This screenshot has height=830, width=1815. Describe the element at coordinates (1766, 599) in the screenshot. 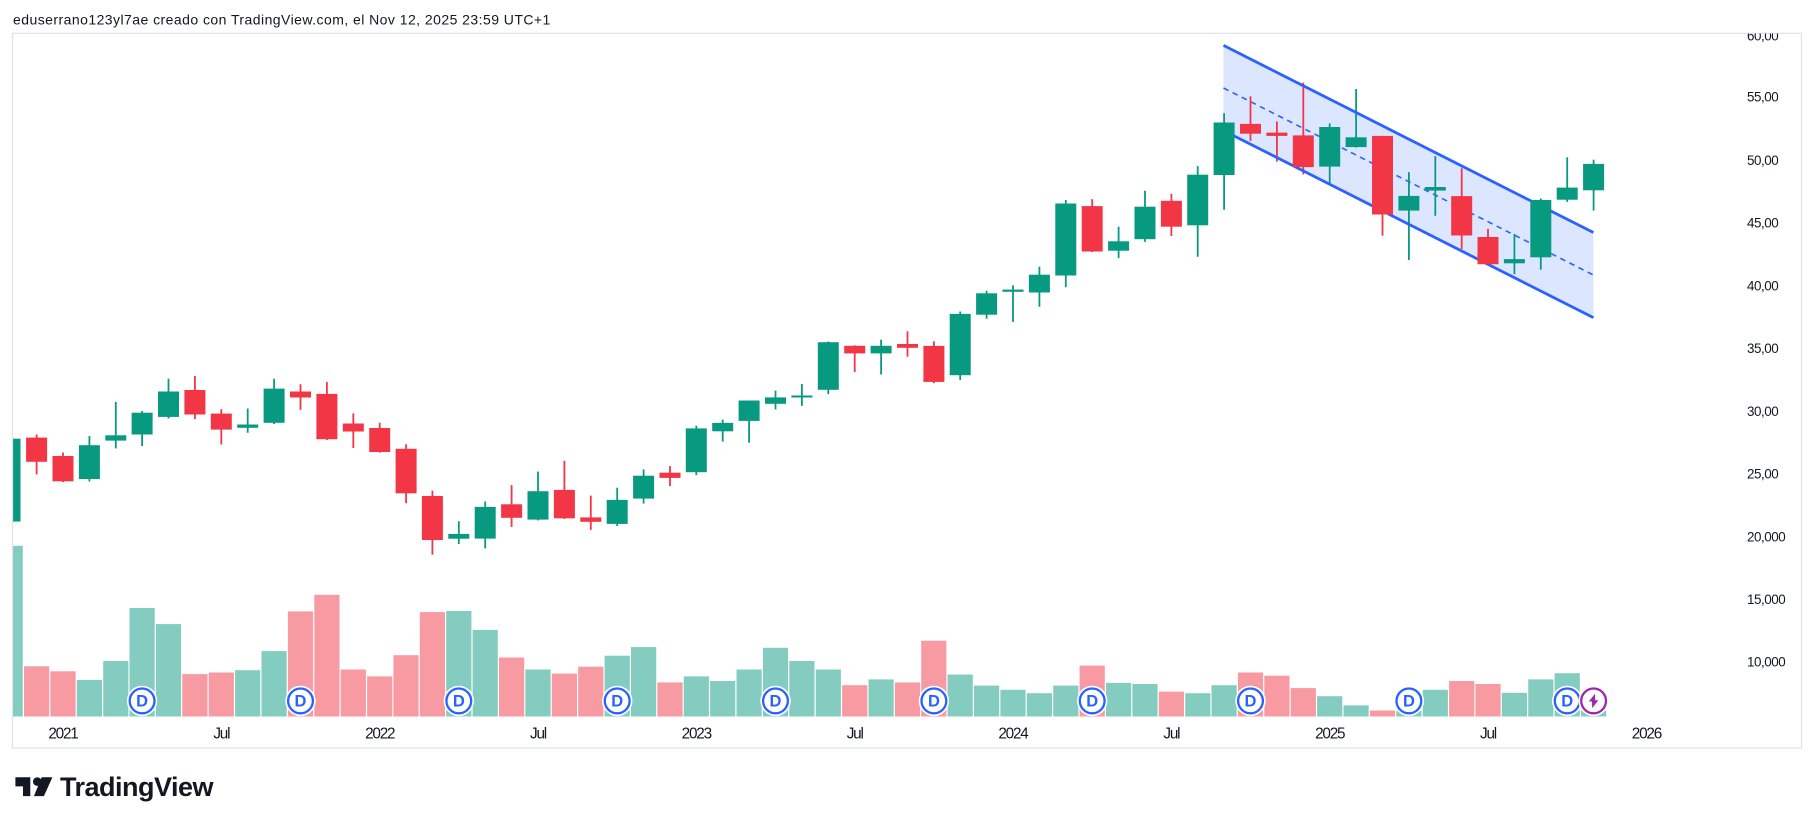

I see `svg-text: 15,000` at that location.